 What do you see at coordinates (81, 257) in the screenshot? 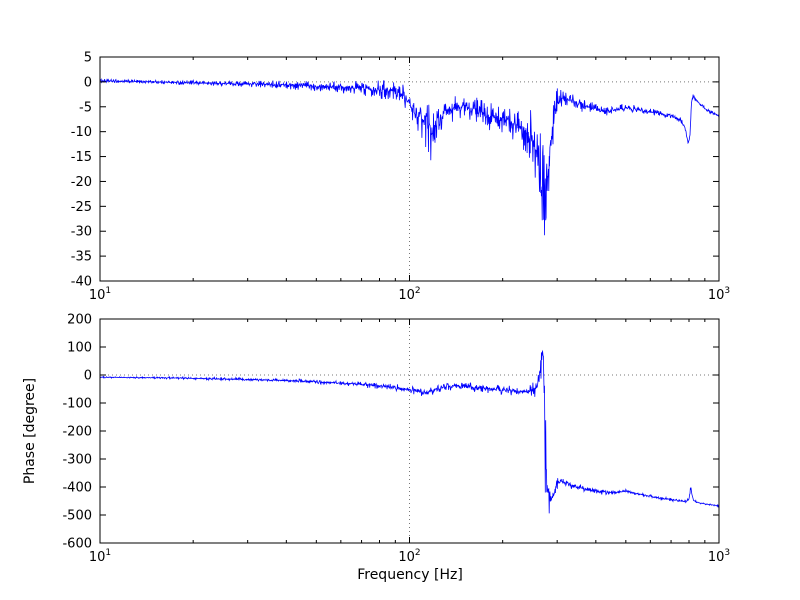
I see `y-tick-label: -35` at bounding box center [81, 257].